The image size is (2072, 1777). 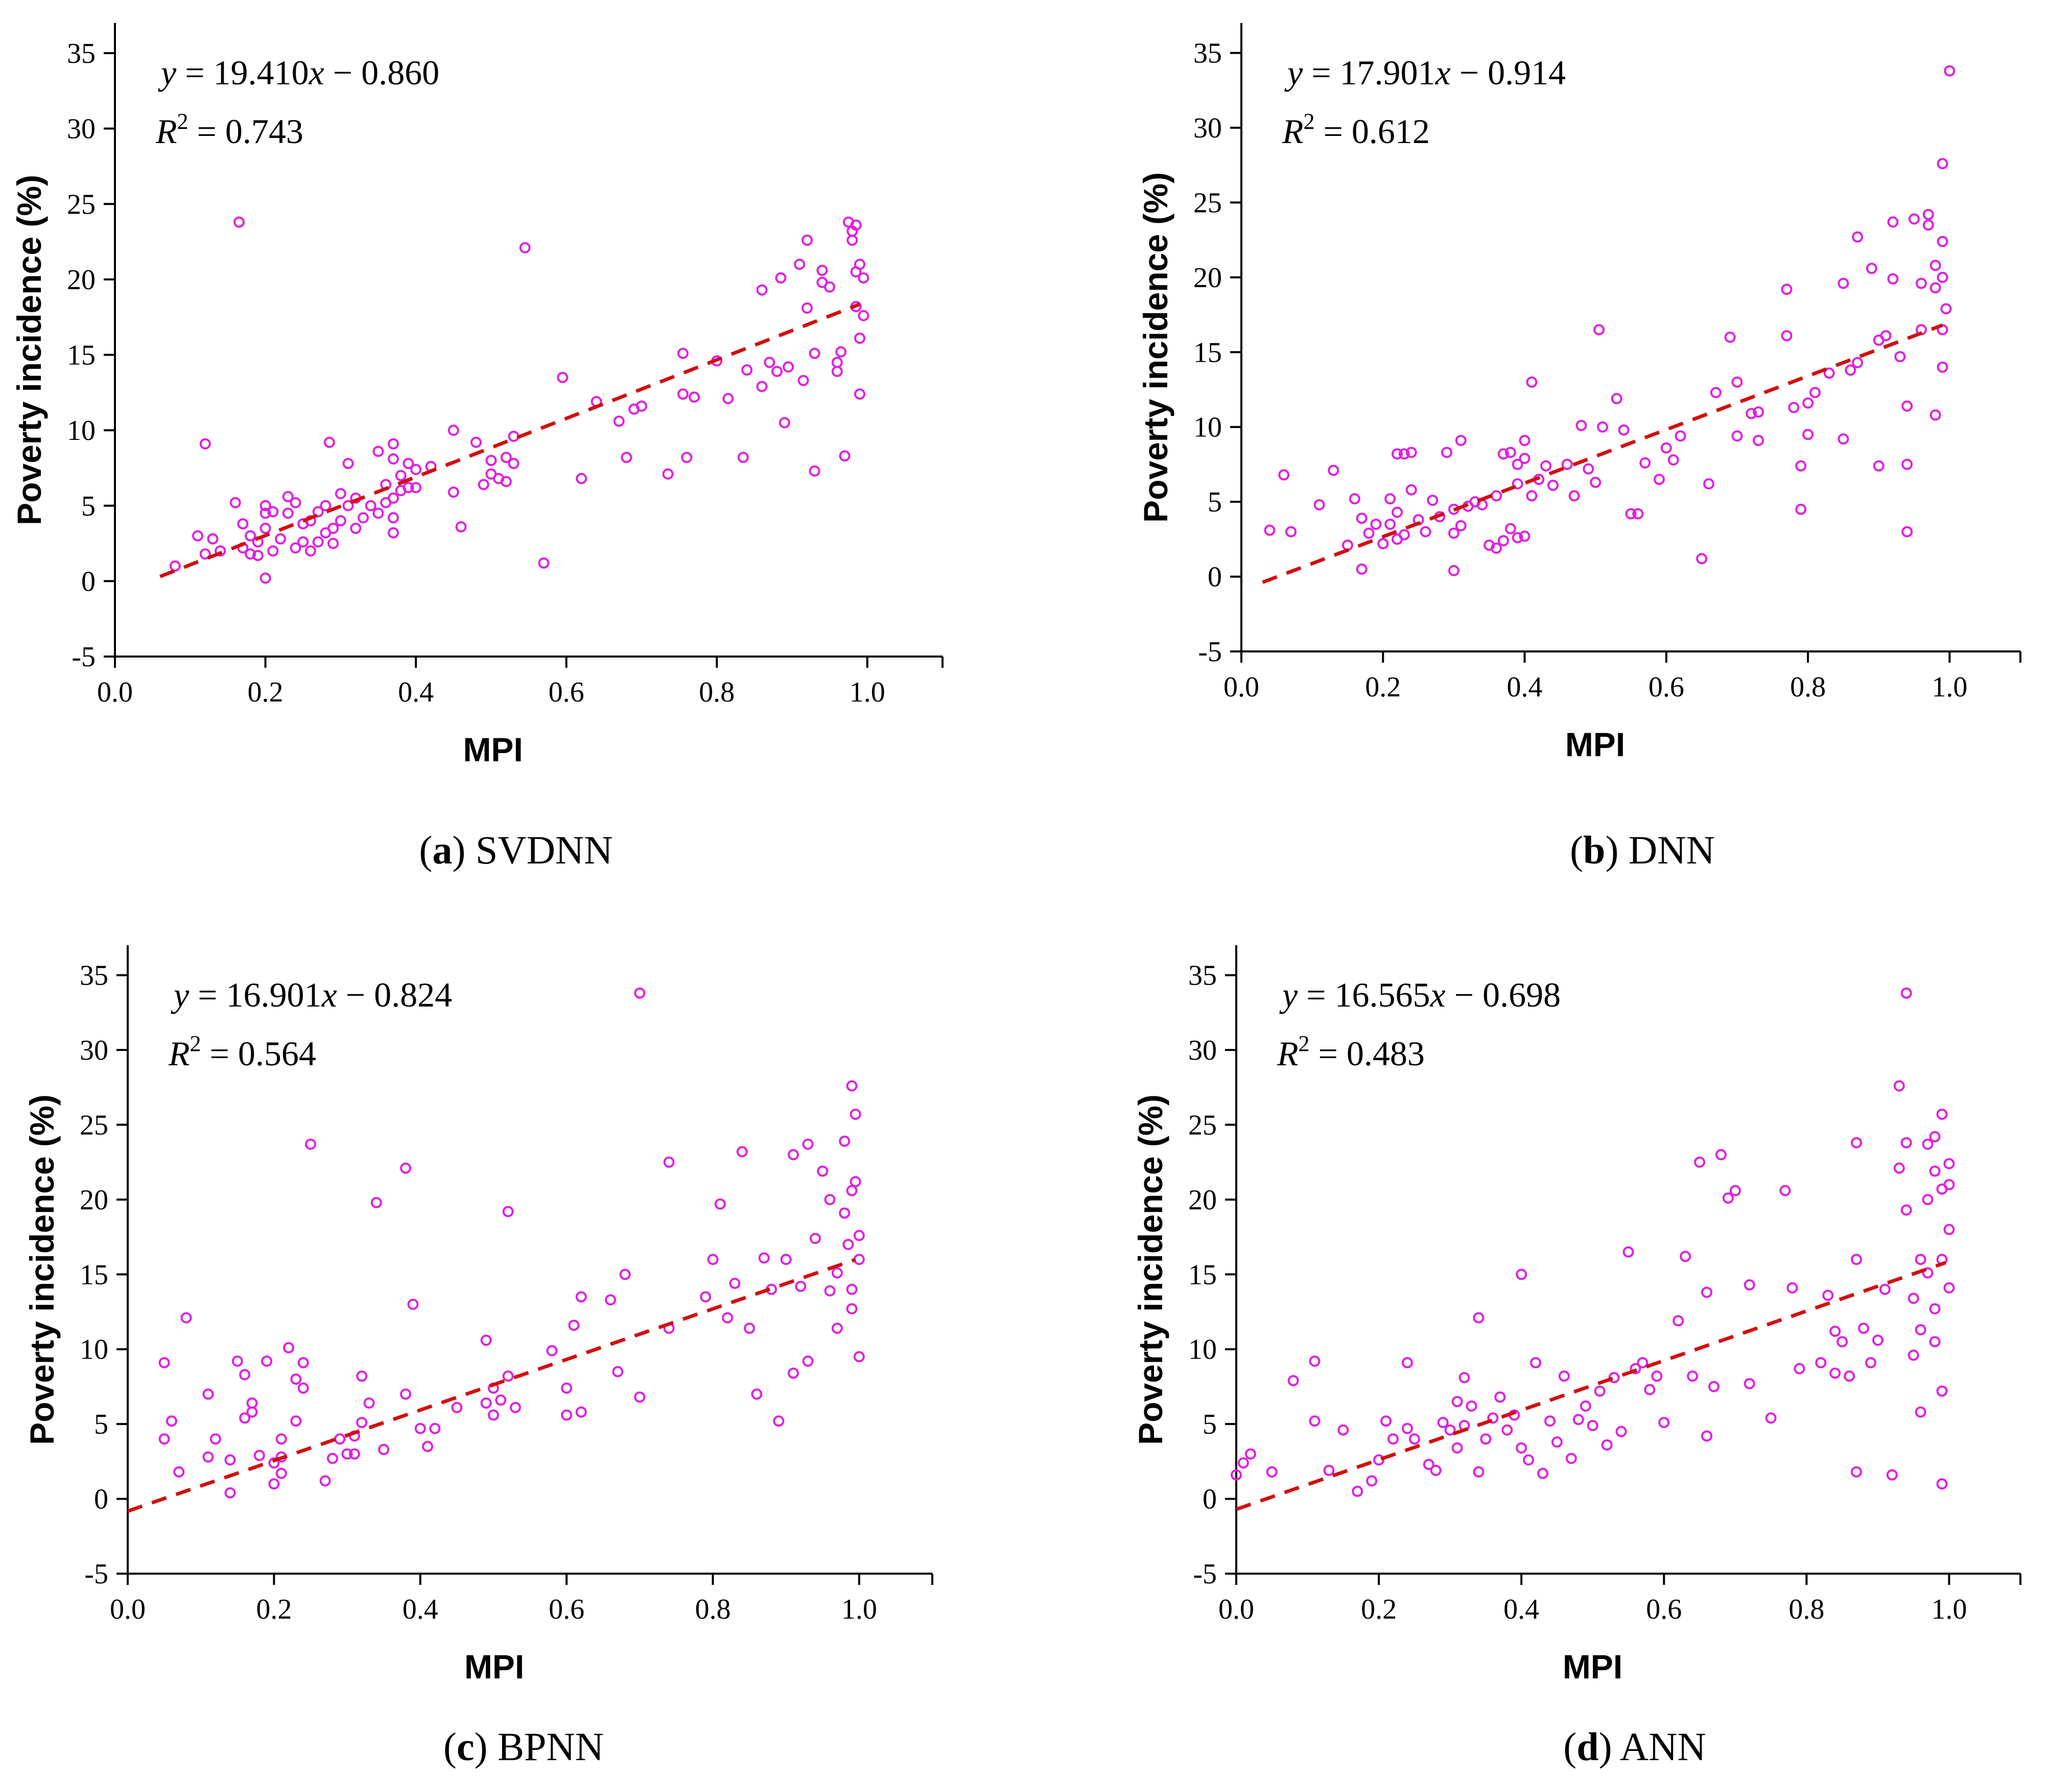 What do you see at coordinates (82, 204) in the screenshot?
I see `y-tick-label: 25` at bounding box center [82, 204].